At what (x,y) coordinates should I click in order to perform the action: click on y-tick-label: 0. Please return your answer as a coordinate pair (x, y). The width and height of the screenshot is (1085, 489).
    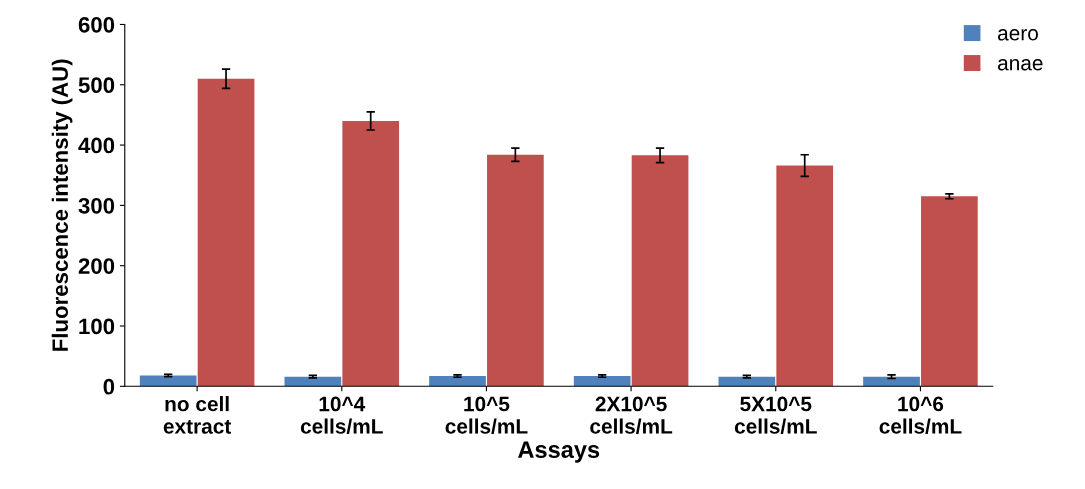
    Looking at the image, I should click on (109, 386).